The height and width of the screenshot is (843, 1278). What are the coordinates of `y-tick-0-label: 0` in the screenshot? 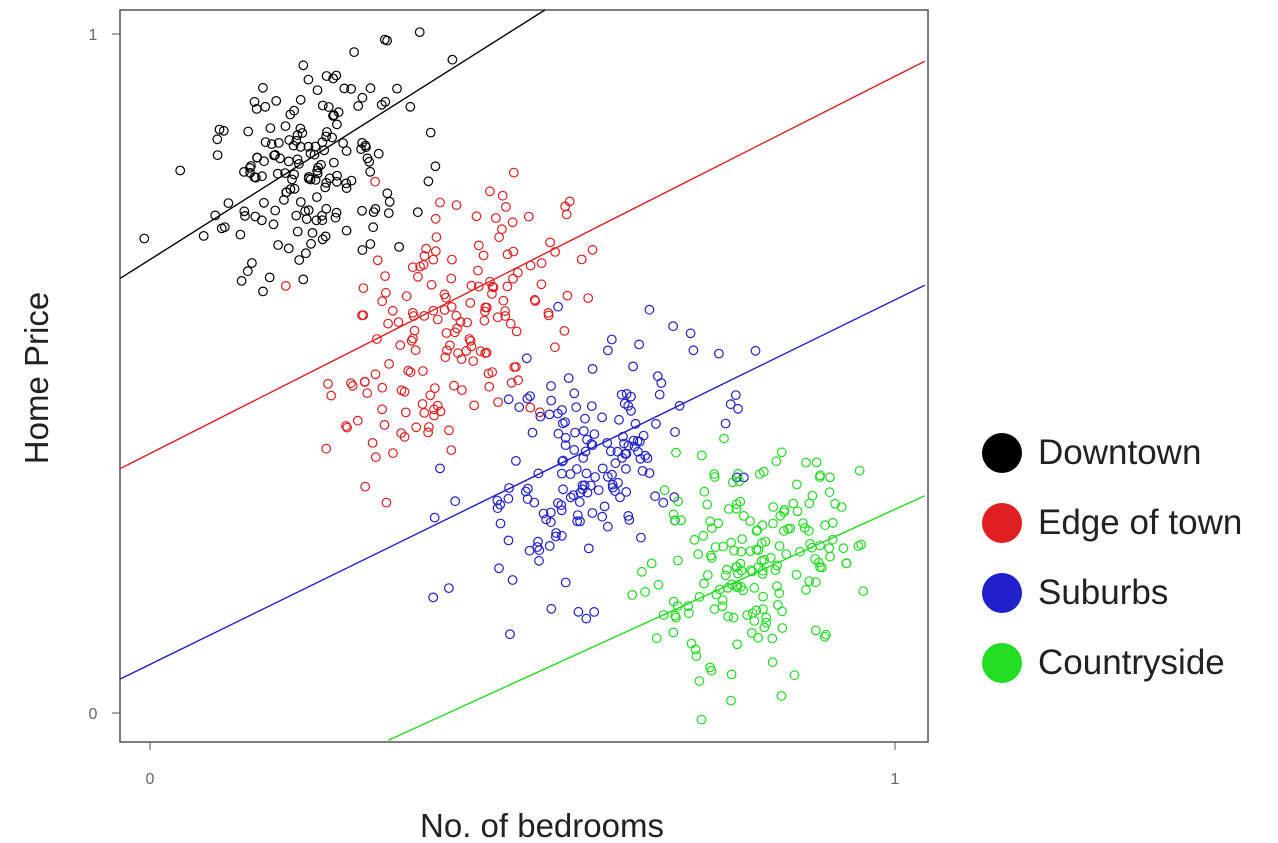 It's located at (93, 714).